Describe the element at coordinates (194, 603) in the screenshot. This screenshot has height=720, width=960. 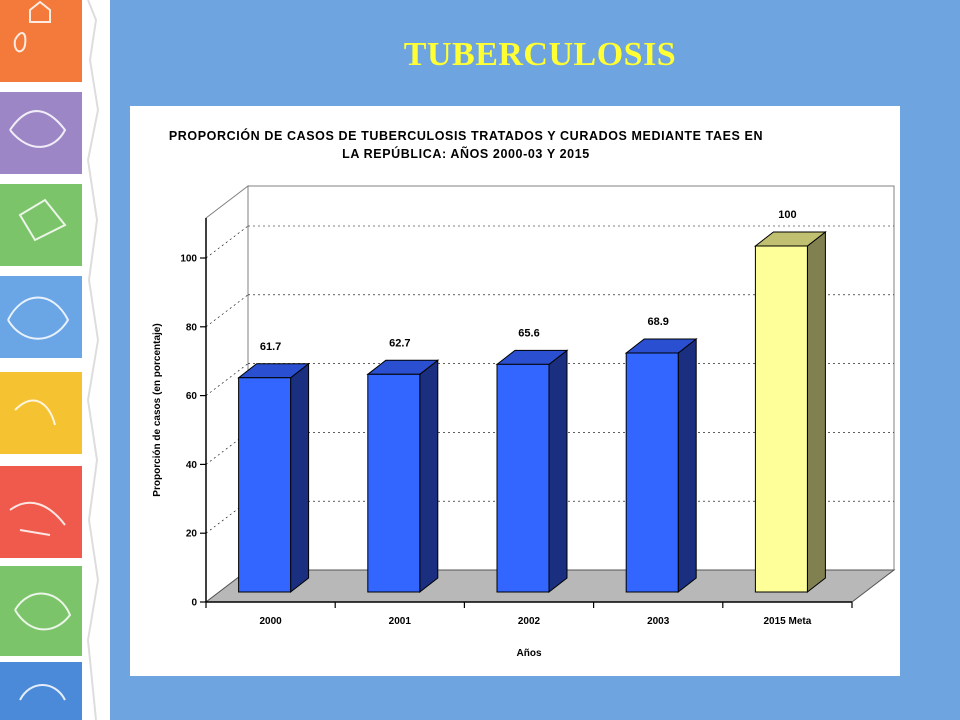
I see `y-tick-label: 0` at that location.